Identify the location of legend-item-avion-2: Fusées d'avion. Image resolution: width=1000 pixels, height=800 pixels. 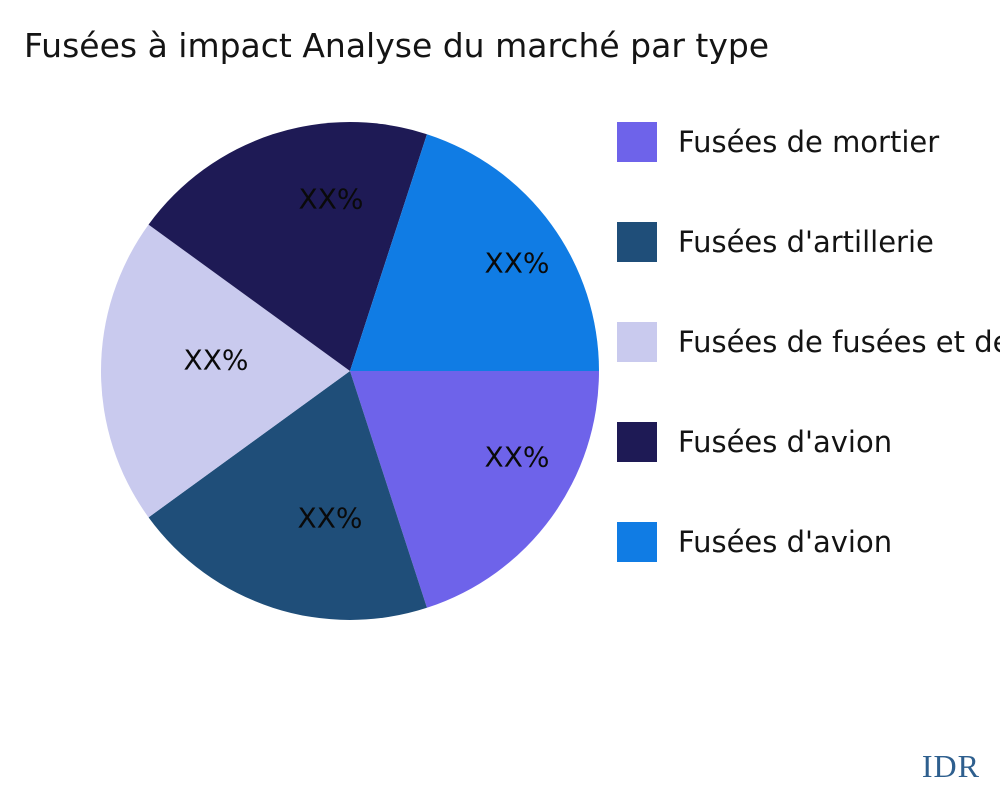
(808, 542).